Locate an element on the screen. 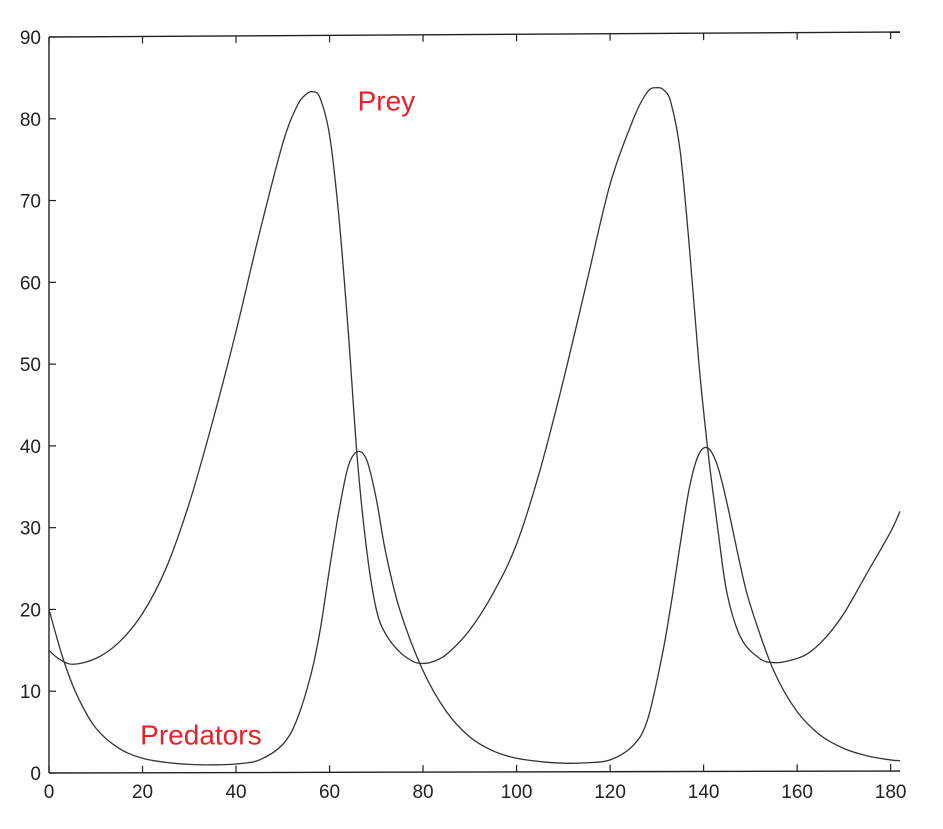  x-tick-label: 120 is located at coordinates (610, 792).